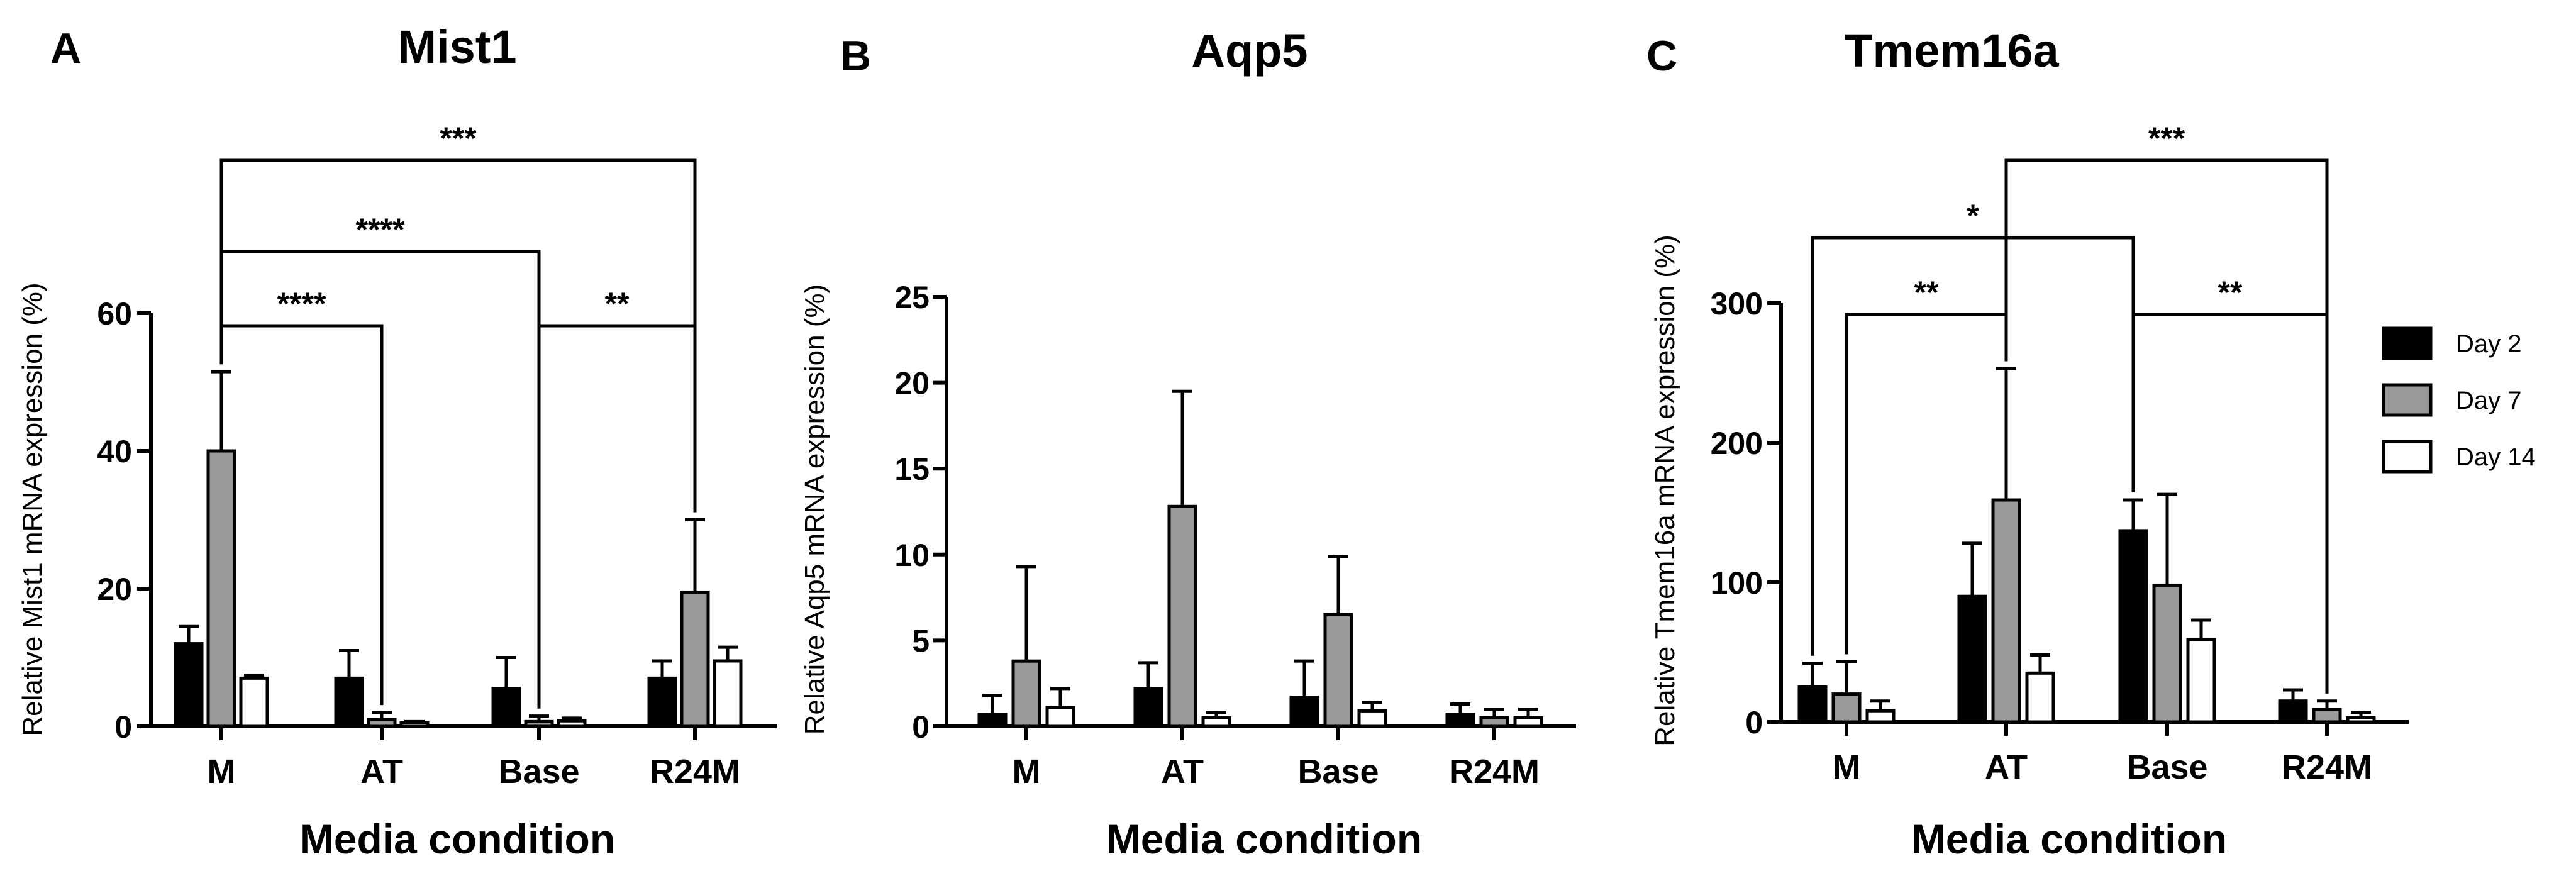 The width and height of the screenshot is (2576, 888). What do you see at coordinates (912, 297) in the screenshot?
I see `y-tick-label: 25` at bounding box center [912, 297].